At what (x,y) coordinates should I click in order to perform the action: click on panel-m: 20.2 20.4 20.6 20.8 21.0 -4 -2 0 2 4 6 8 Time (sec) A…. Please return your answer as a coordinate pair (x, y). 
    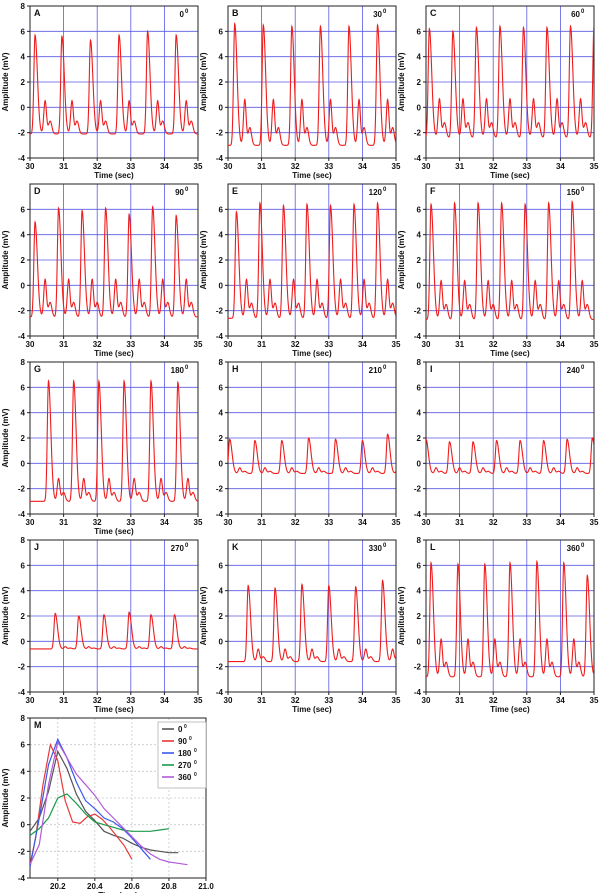
    Looking at the image, I should click on (107, 802).